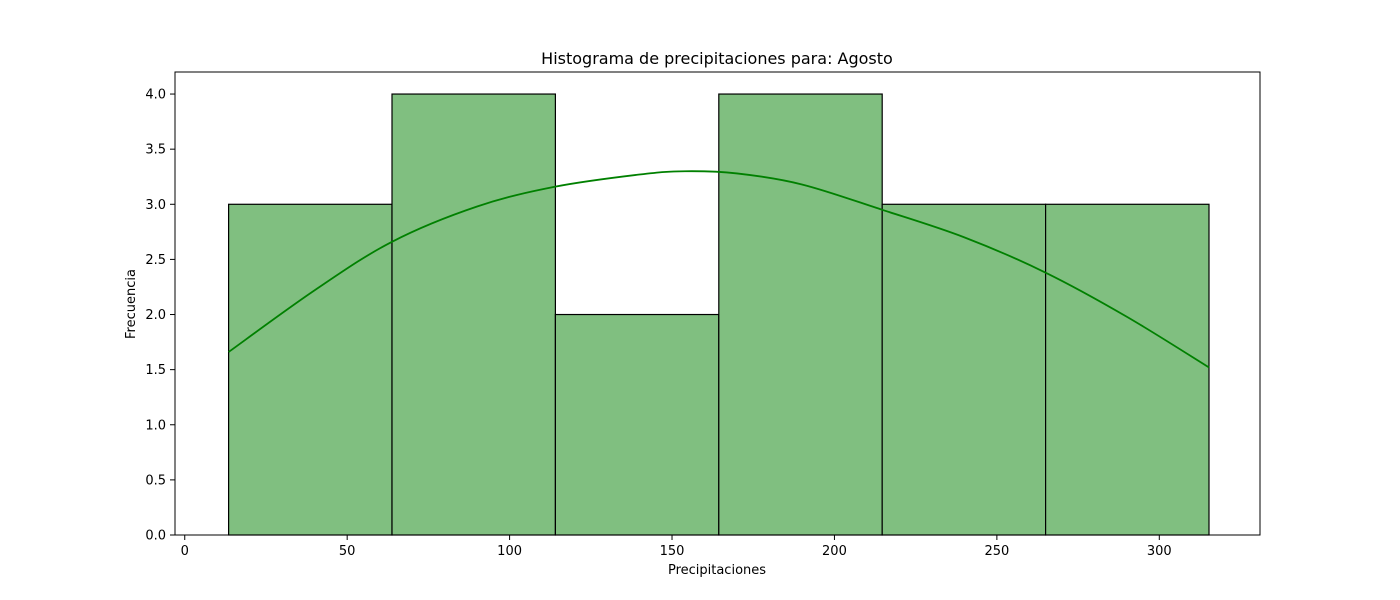 This screenshot has width=1400, height=600. I want to click on x-axis-ticks: 0 50 100 150 200 250 300, so click(676, 547).